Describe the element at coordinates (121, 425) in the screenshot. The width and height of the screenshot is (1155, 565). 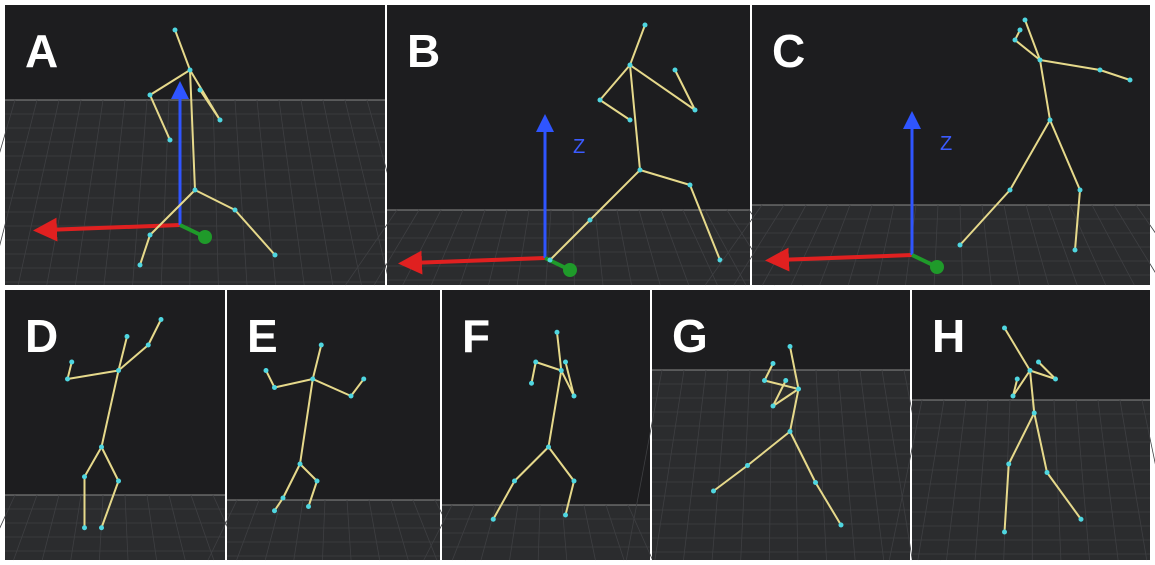
I see `panel: D` at that location.